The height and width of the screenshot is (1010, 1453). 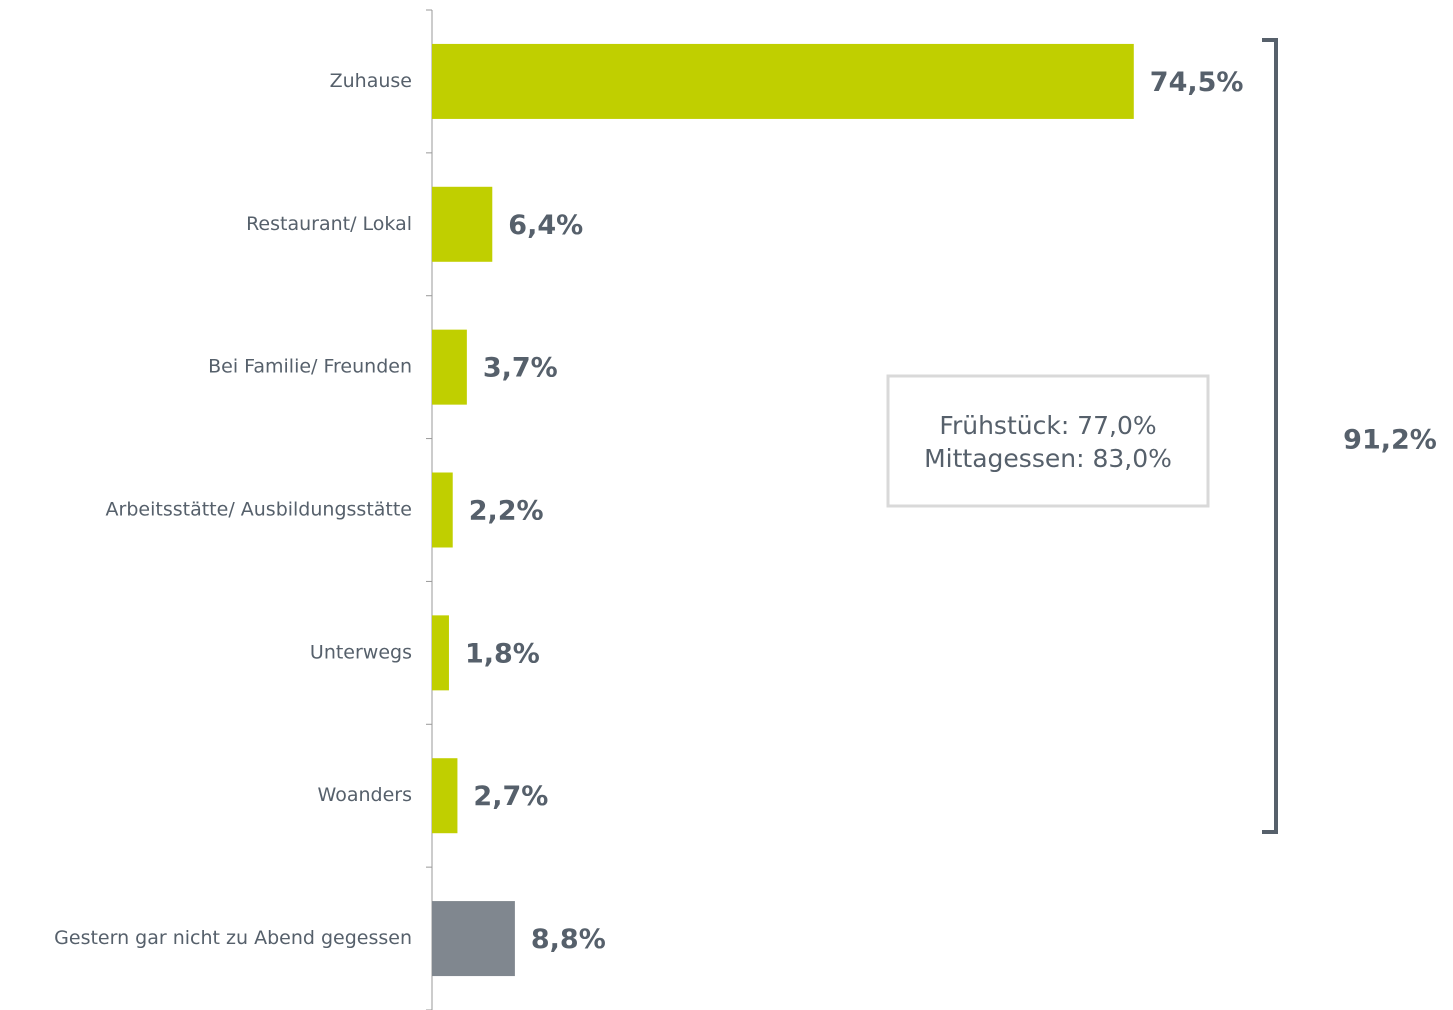 I want to click on category-label: Gestern gar nicht zu Abend gegessen, so click(x=233, y=938).